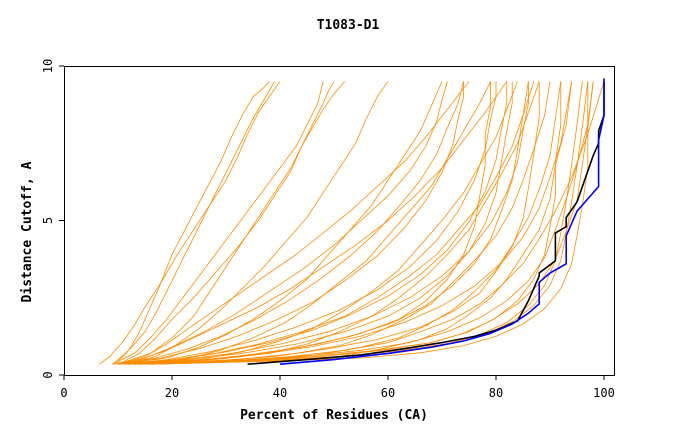 Image resolution: width=680 pixels, height=440 pixels. What do you see at coordinates (63, 393) in the screenshot?
I see `x-tick-label: 0` at bounding box center [63, 393].